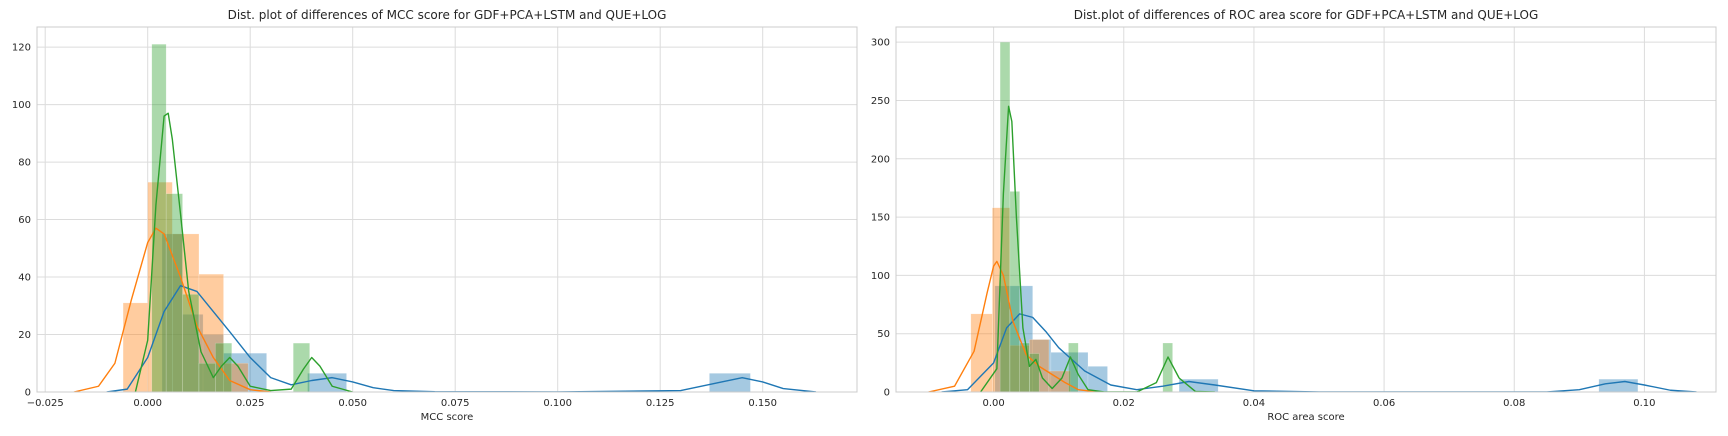 This screenshot has height=436, width=1728. What do you see at coordinates (1384, 403) in the screenshot?
I see `x-tick-label: 0.06` at bounding box center [1384, 403].